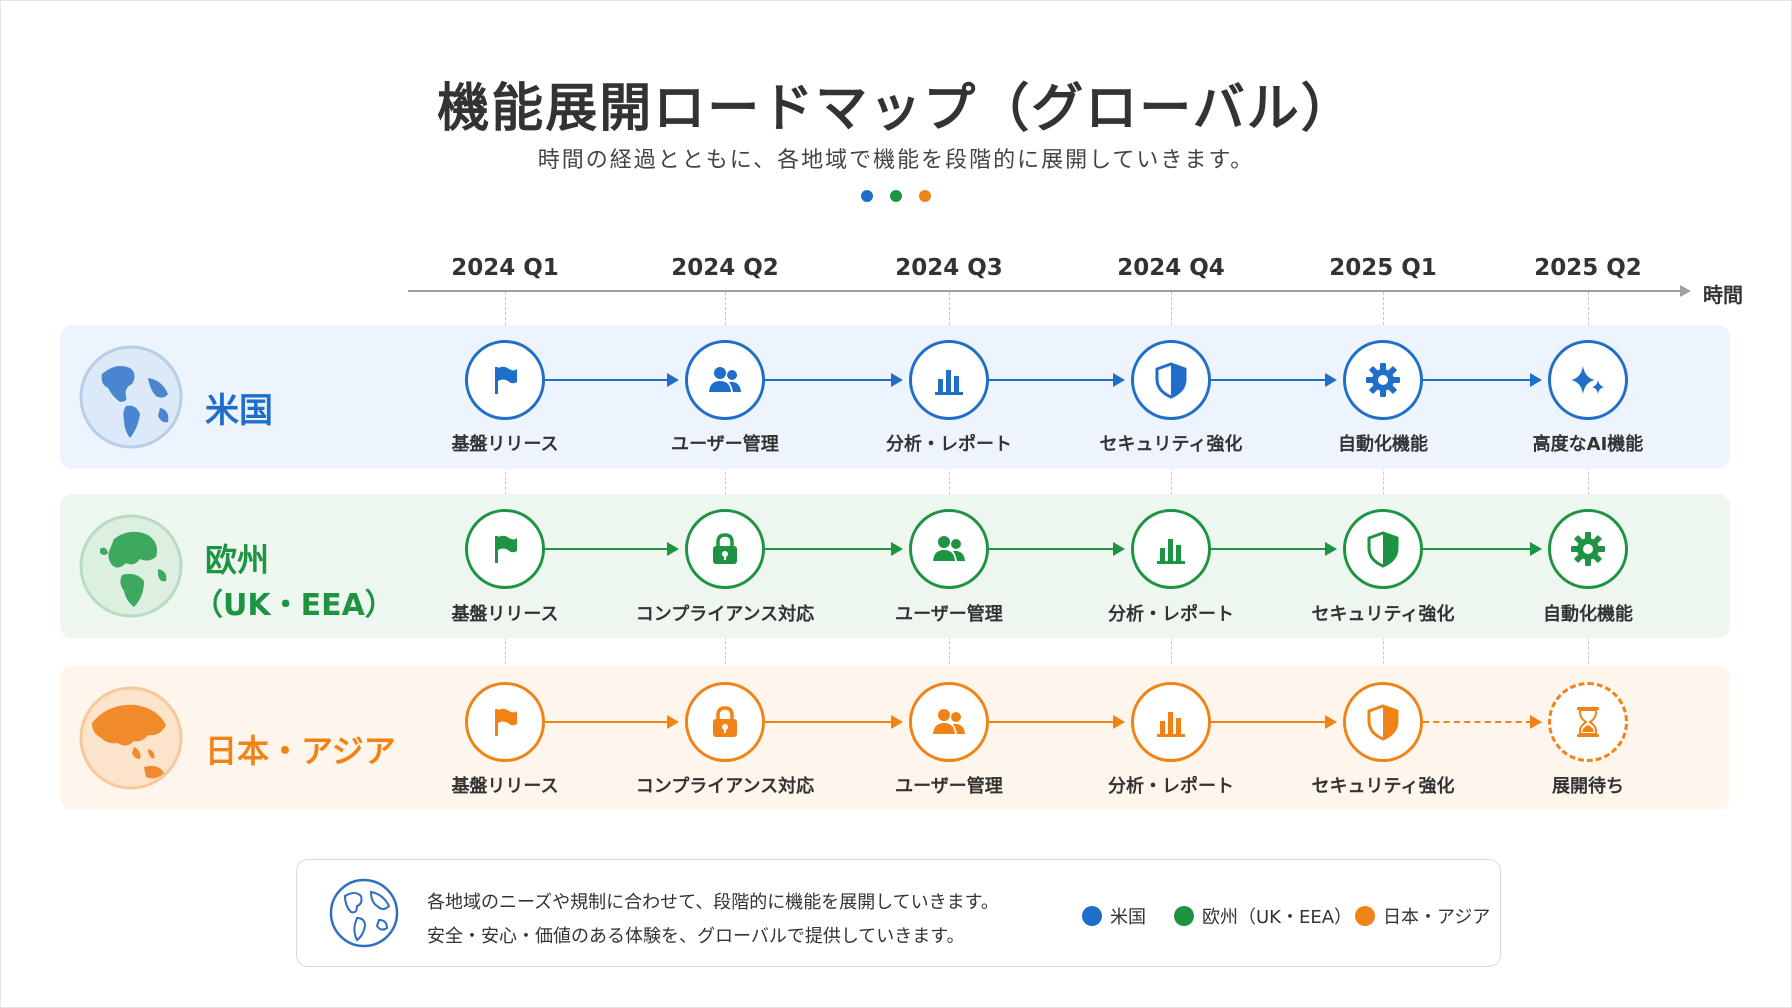  What do you see at coordinates (131, 738) in the screenshot?
I see `globe-asia-icon` at bounding box center [131, 738].